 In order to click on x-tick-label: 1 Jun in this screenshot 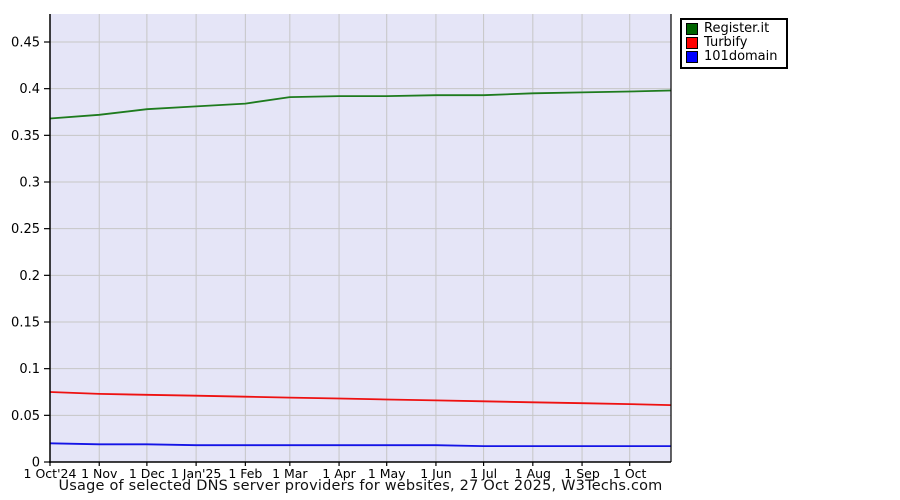, I will do `click(435, 473)`.